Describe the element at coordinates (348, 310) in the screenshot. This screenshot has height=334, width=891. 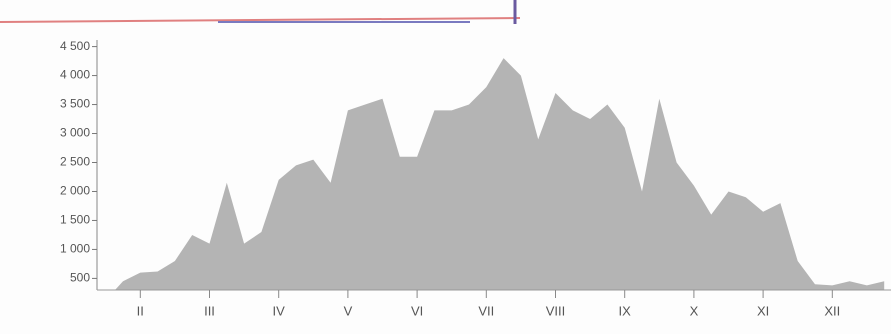
I see `x-tick-label: V` at that location.